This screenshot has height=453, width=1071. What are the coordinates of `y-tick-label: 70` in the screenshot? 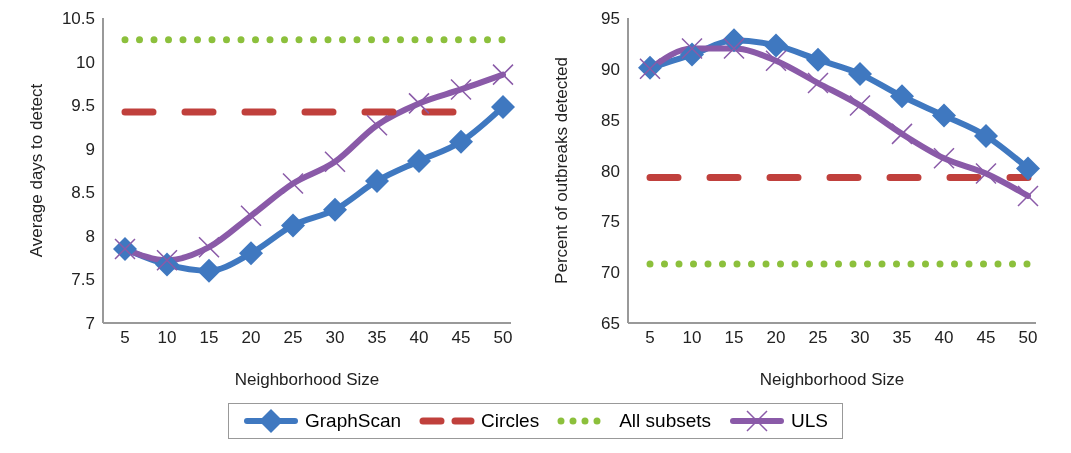 It's located at (610, 273).